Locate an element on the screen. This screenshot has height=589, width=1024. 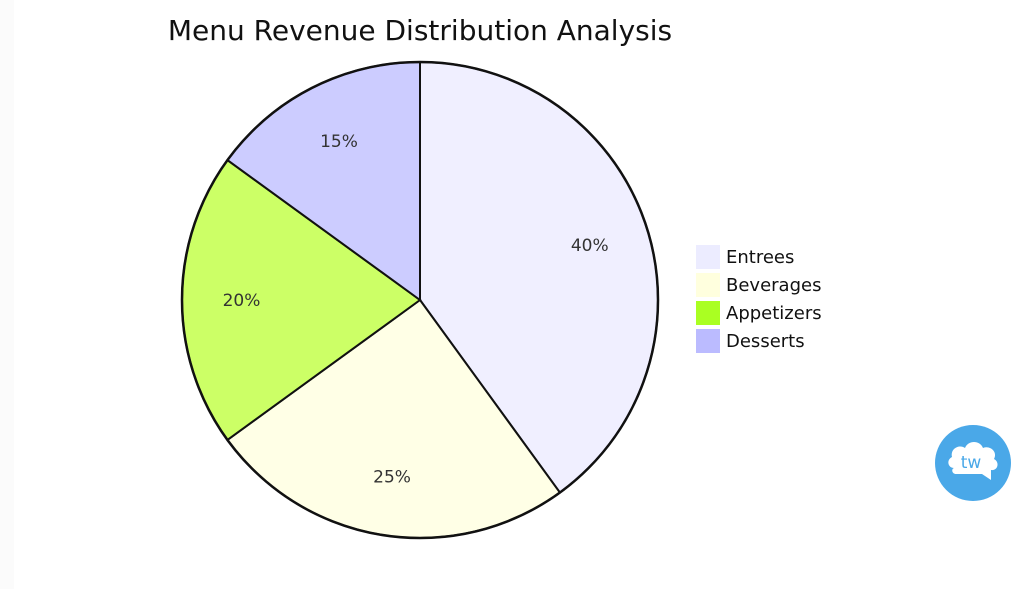
legend-item-appetizers: Appetizers is located at coordinates (759, 313).